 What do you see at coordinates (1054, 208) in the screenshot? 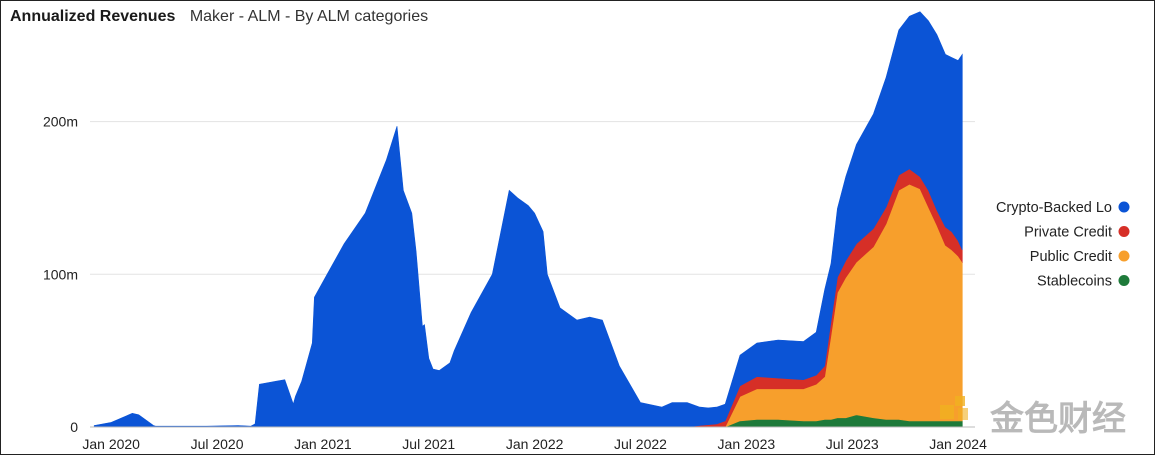
I see `legend-label: Crypto-Backed Lo` at bounding box center [1054, 208].